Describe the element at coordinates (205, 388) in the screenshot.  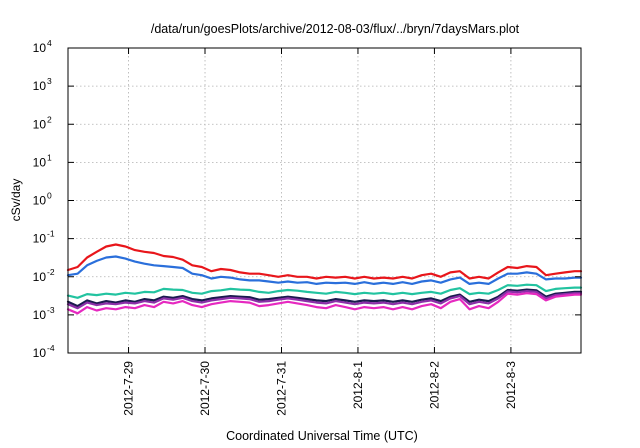
I see `x-tick-label: 2012-7-30` at that location.